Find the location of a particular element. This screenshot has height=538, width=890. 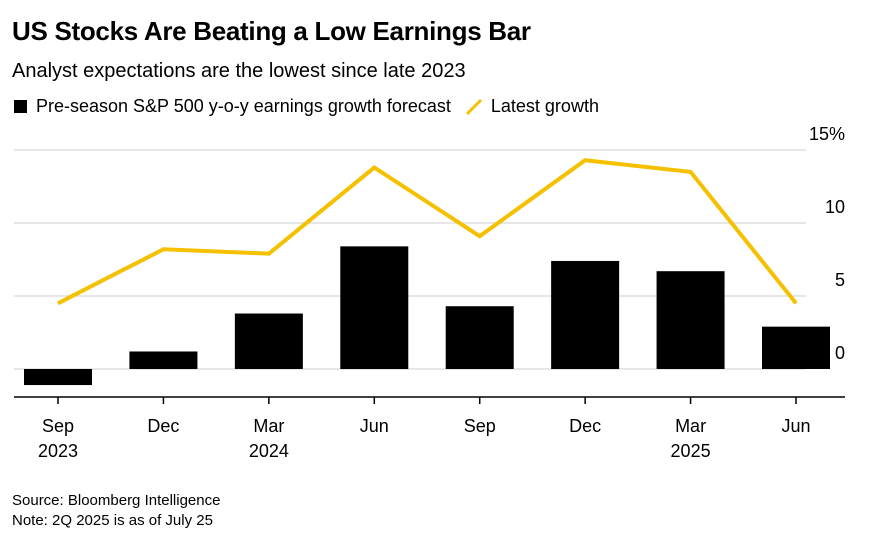

x-tick-year-label: 2025 is located at coordinates (691, 451).